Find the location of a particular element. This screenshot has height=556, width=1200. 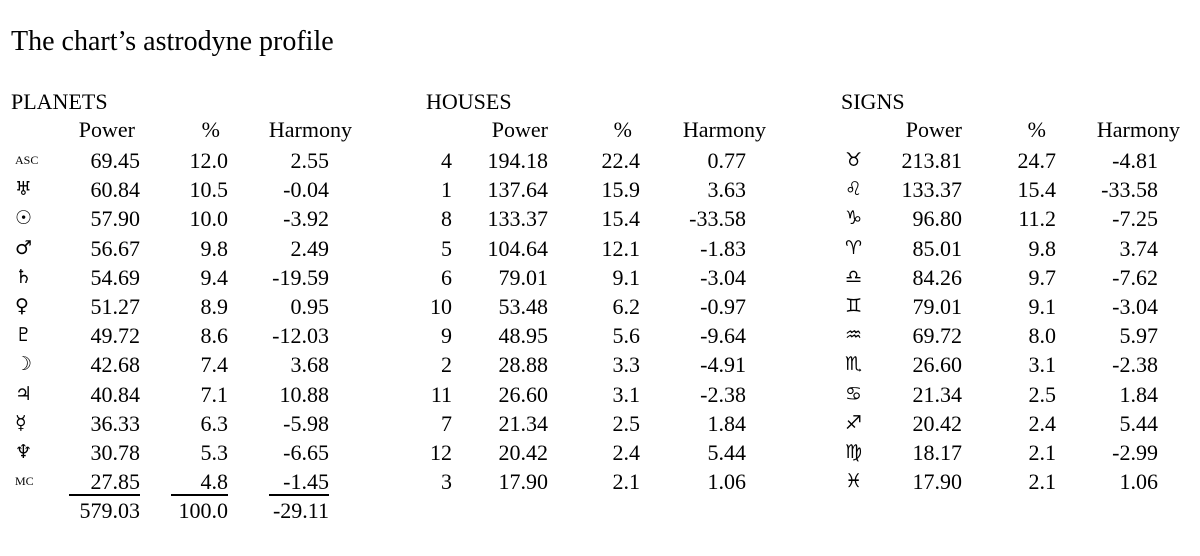

houses-row: 3 17.90 2.1 1.06 is located at coordinates (601, 481).